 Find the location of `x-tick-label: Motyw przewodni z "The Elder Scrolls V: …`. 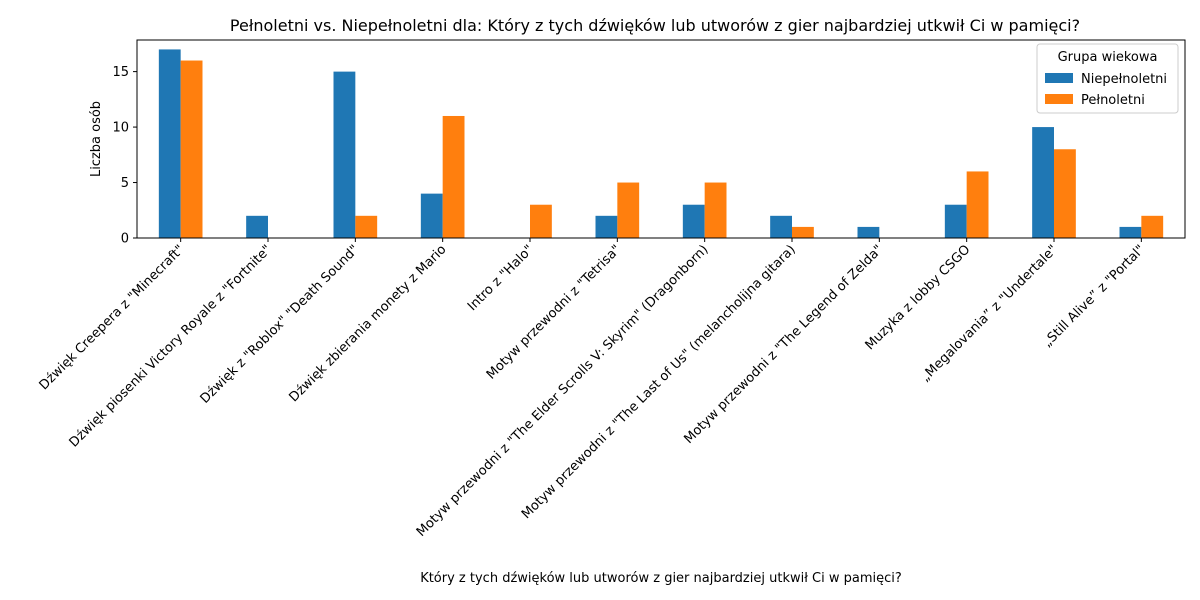

x-tick-label: Motyw przewodni z "The Elder Scrolls V: … is located at coordinates (563, 391).